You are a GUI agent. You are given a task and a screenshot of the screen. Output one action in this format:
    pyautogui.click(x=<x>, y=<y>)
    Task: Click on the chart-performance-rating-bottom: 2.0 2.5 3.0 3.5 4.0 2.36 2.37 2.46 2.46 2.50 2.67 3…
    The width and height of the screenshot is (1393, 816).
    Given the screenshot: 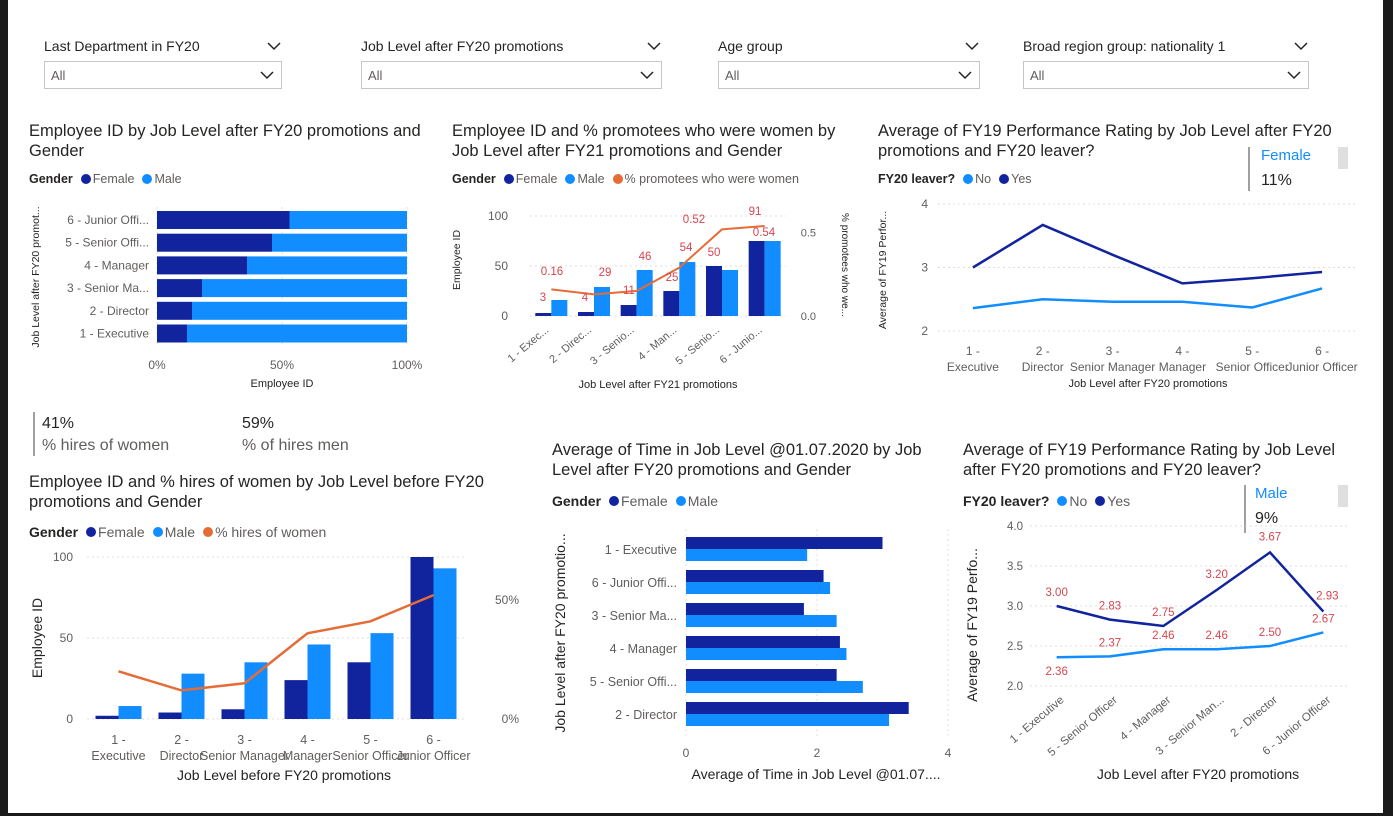 What is the action you would take?
    pyautogui.click(x=1165, y=652)
    